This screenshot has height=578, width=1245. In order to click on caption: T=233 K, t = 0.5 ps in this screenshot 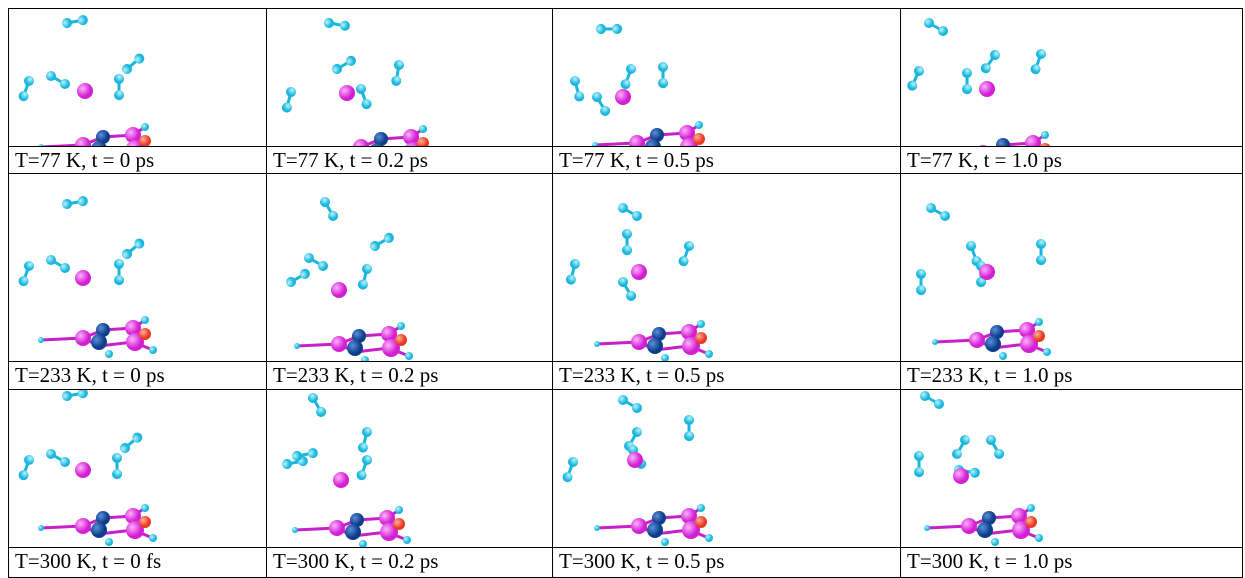, I will do `click(726, 375)`.